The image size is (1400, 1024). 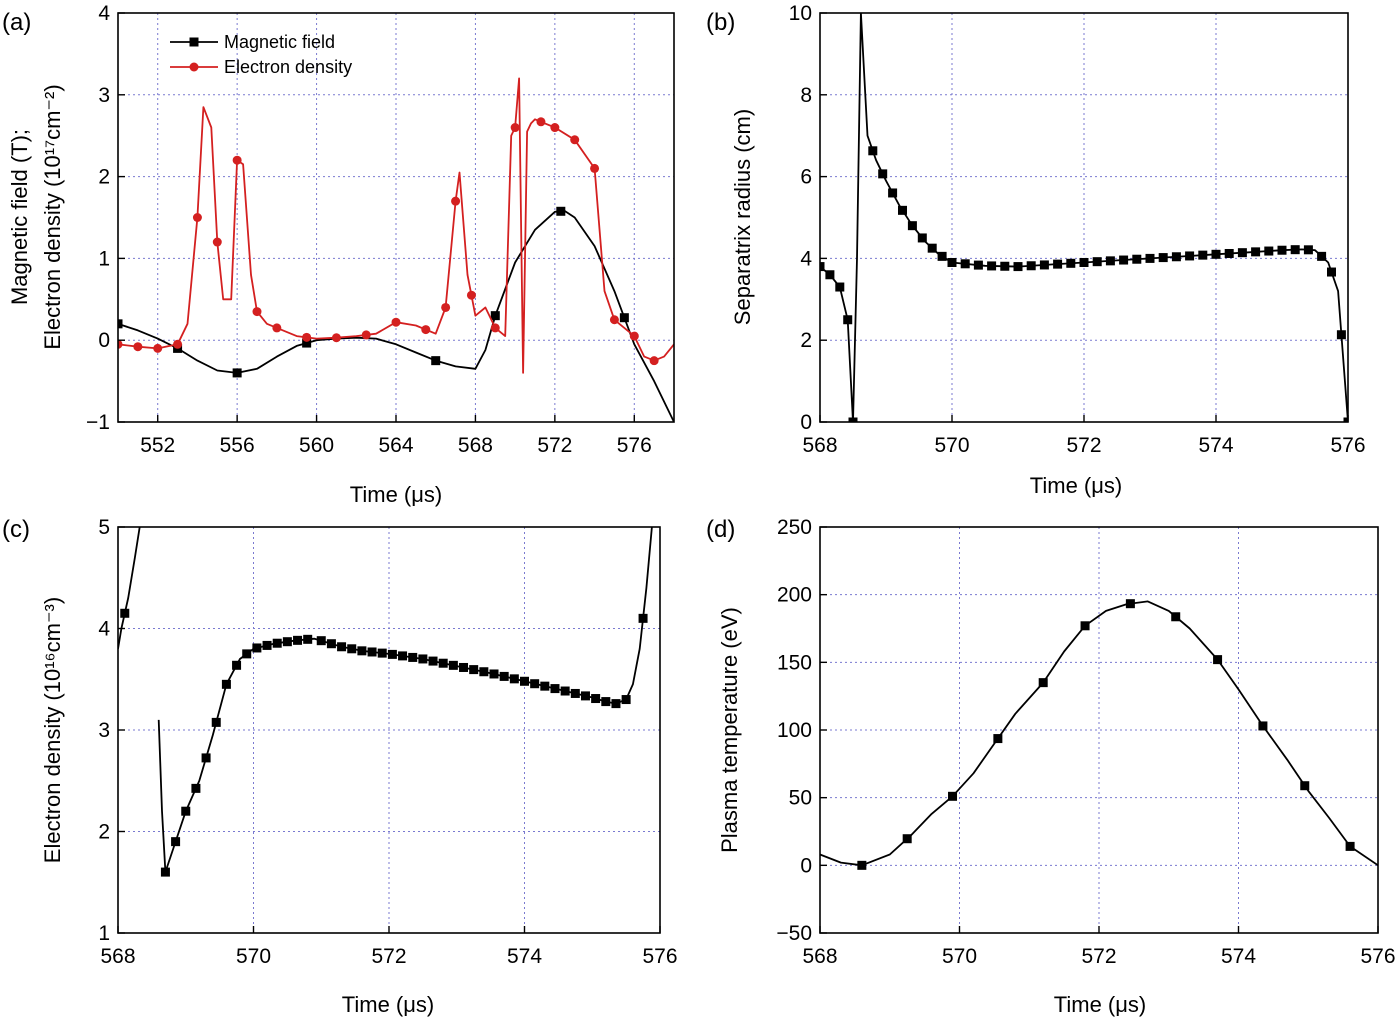 What do you see at coordinates (729, 730) in the screenshot?
I see `y-axis-label: Plasma temperature (eV)` at bounding box center [729, 730].